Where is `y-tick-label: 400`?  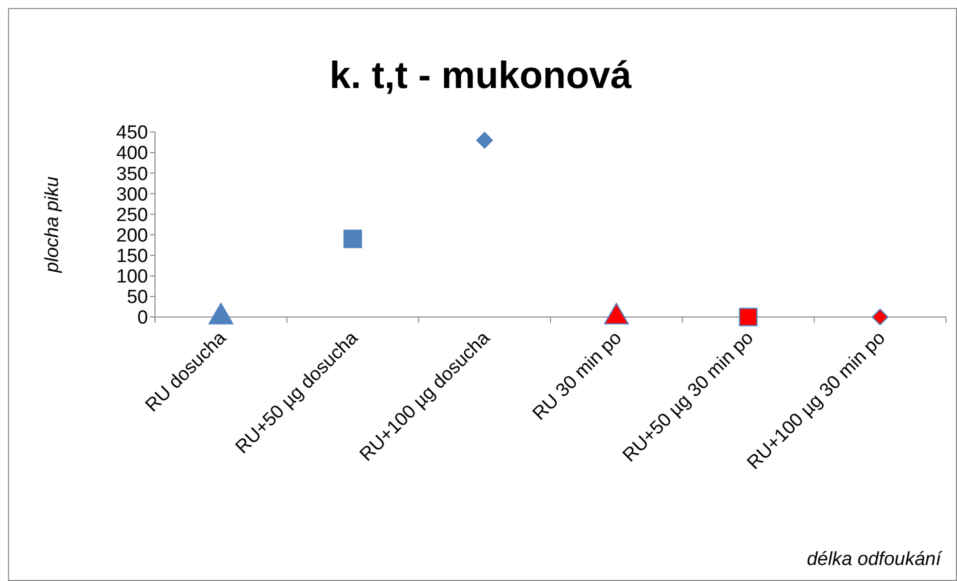 y-tick-label: 400 is located at coordinates (132, 153).